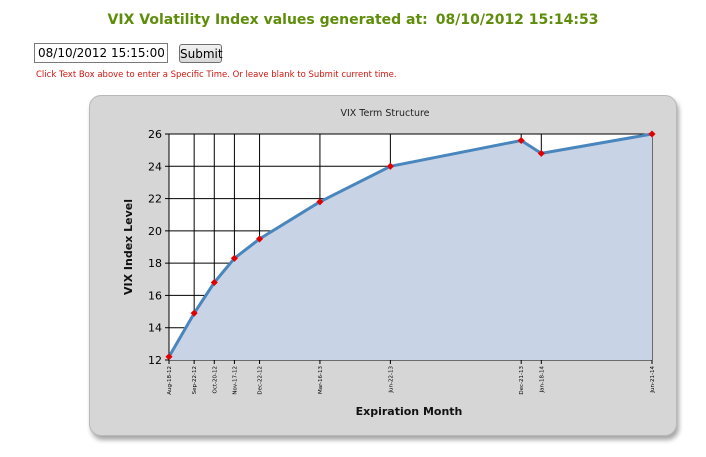 The image size is (706, 457). Describe the element at coordinates (195, 380) in the screenshot. I see `x-tick-label: Sep-22-12` at that location.